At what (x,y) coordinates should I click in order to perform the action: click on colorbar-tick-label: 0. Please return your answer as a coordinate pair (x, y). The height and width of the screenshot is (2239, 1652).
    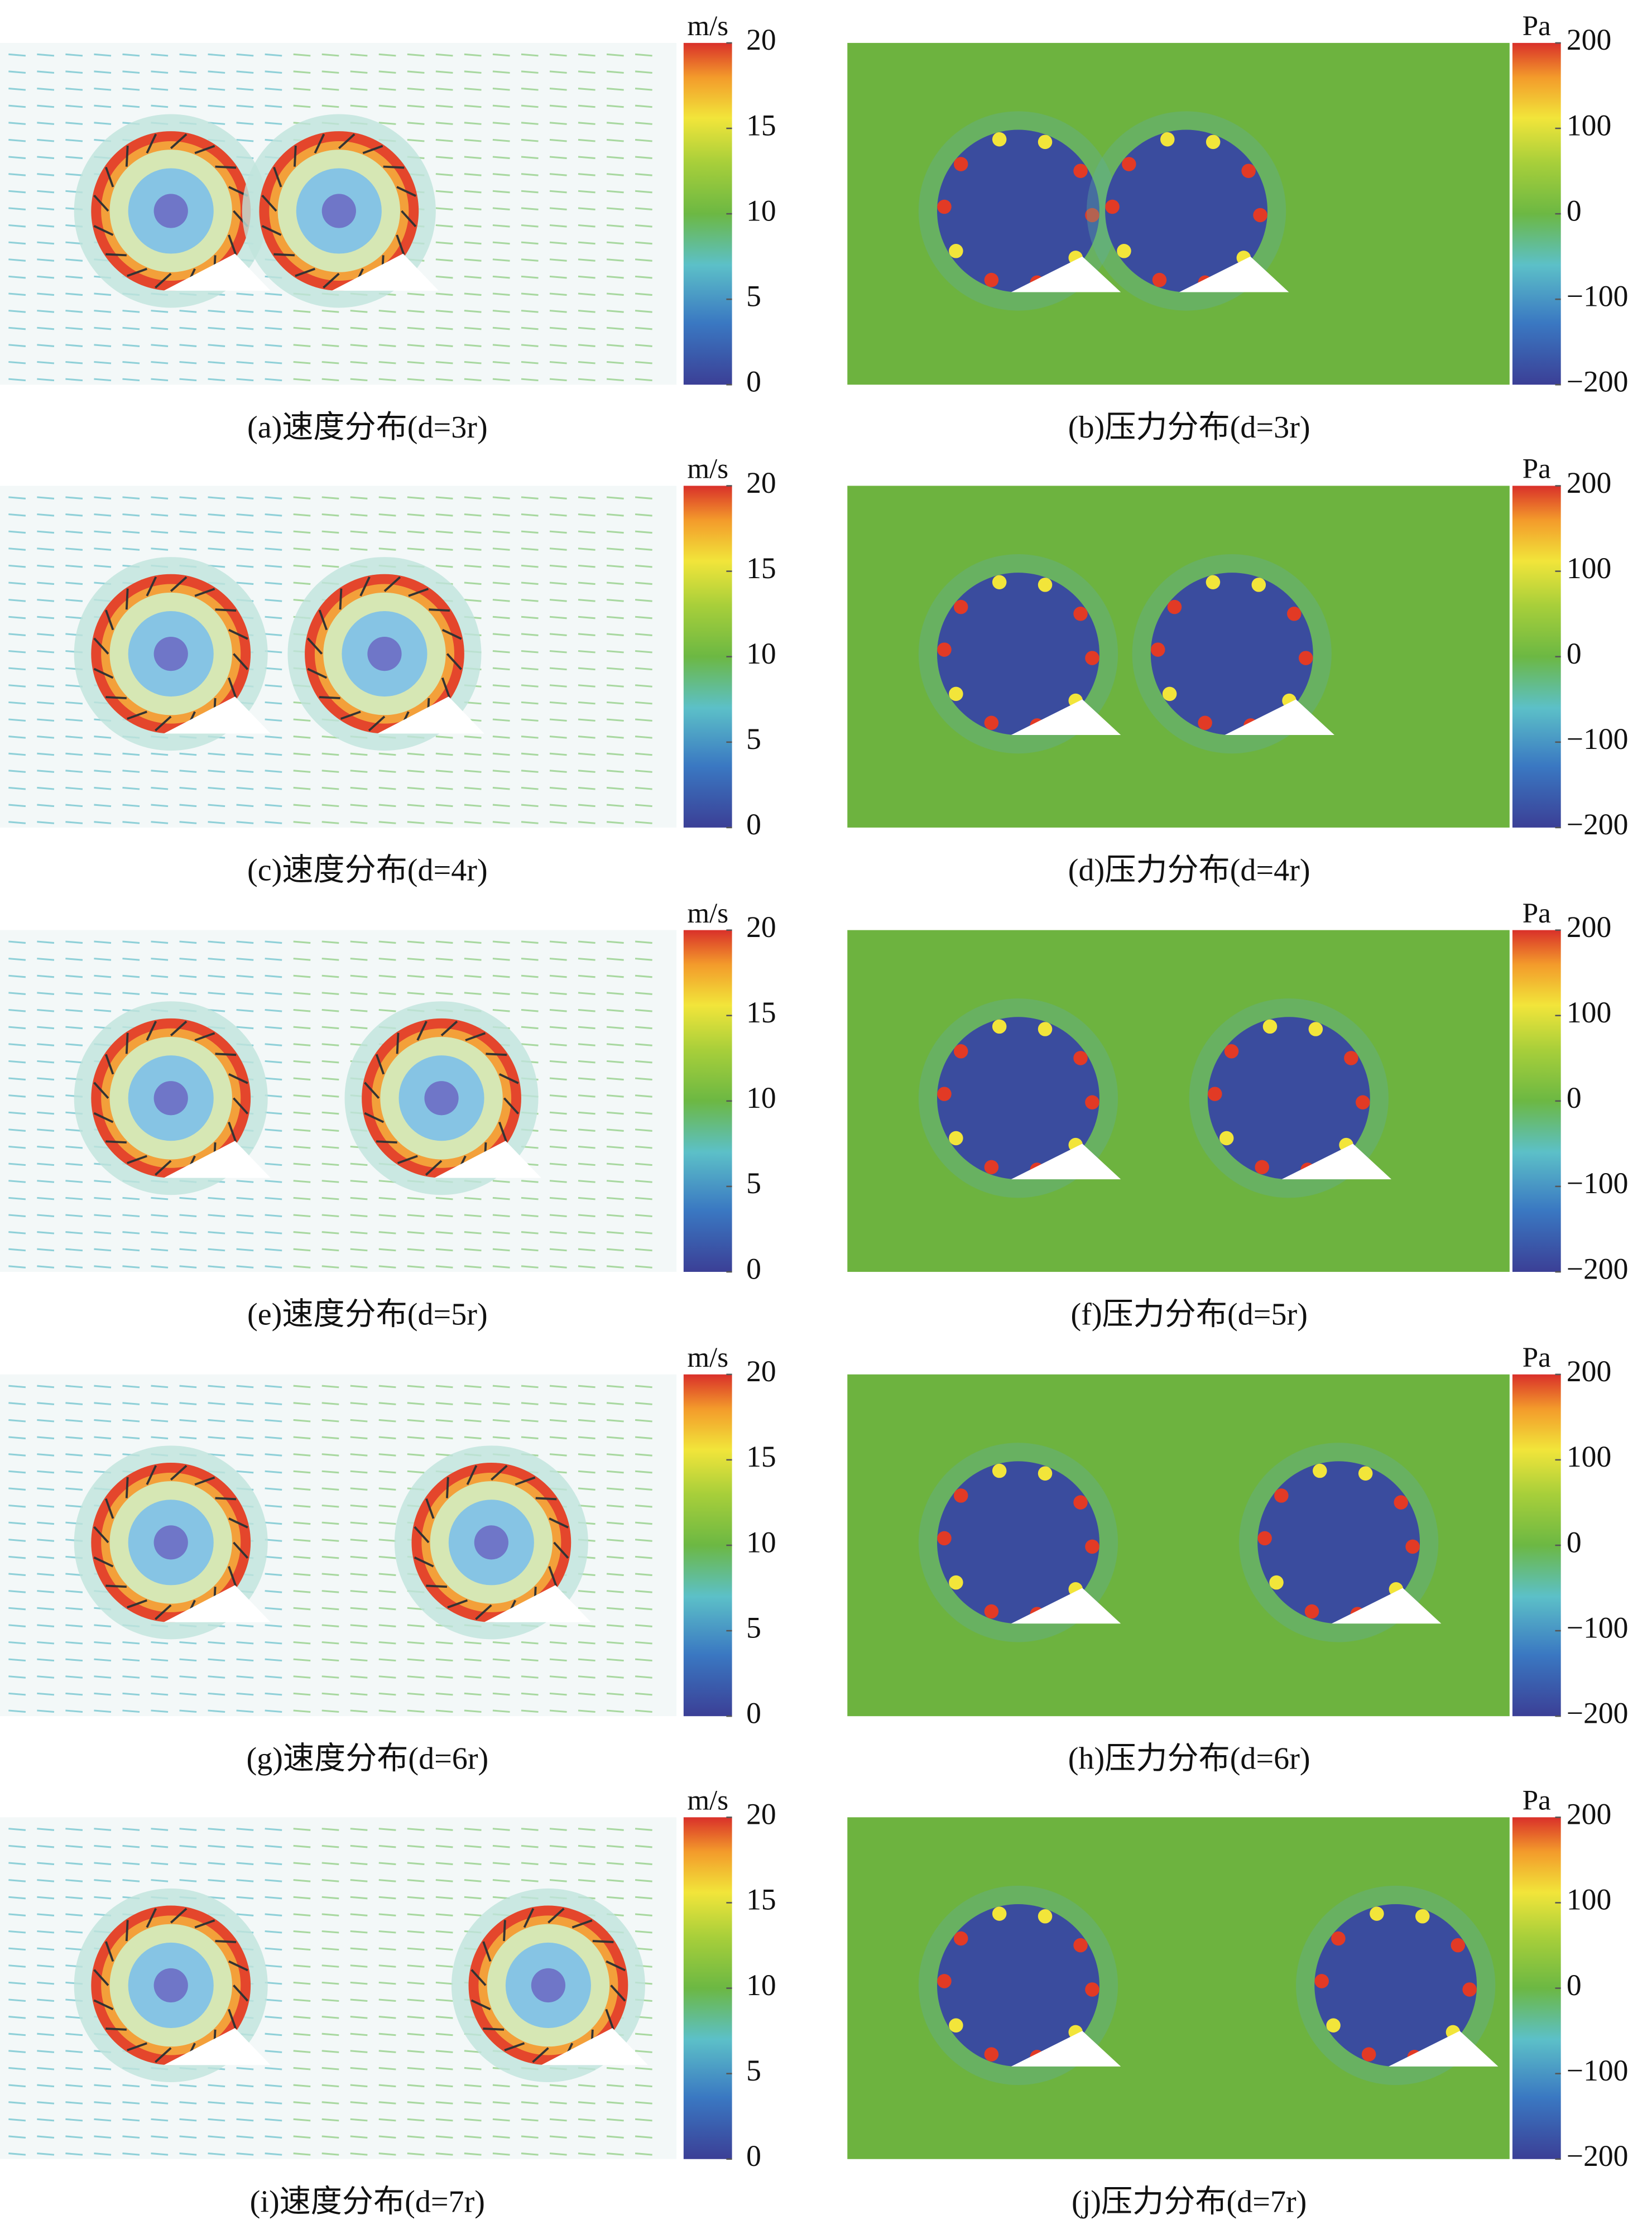
    Looking at the image, I should click on (1574, 1098).